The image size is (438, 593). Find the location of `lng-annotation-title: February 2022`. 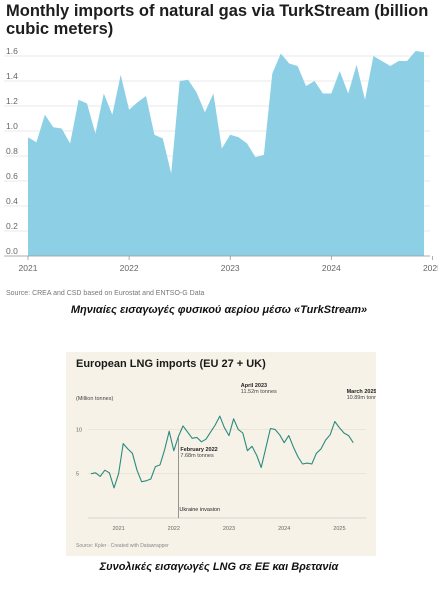

lng-annotation-title: February 2022 is located at coordinates (198, 450).